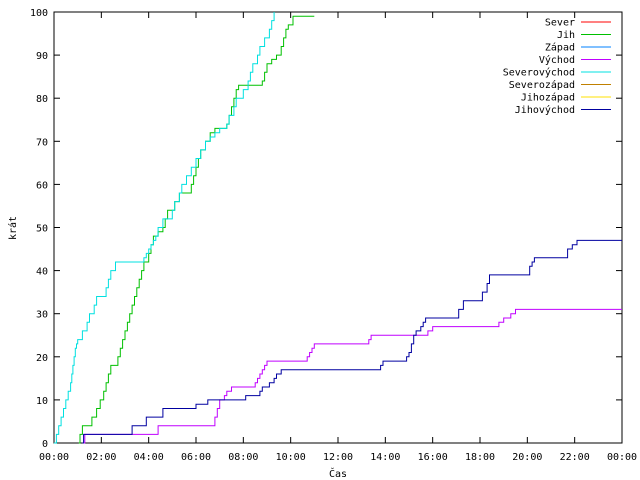 This screenshot has height=480, width=640. What do you see at coordinates (480, 457) in the screenshot?
I see `x-tick-label: 18:00` at bounding box center [480, 457].